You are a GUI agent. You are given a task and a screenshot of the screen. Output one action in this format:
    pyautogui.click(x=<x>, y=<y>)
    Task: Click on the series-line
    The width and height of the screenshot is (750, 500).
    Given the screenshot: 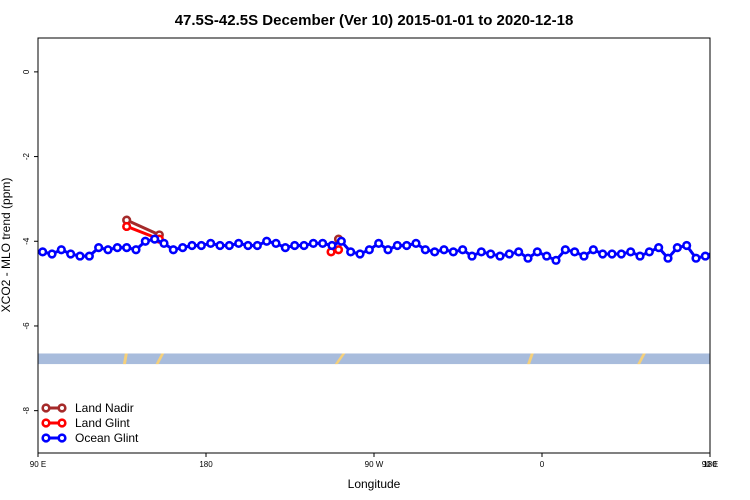 What is the action you would take?
    pyautogui.click(x=143, y=227)
    